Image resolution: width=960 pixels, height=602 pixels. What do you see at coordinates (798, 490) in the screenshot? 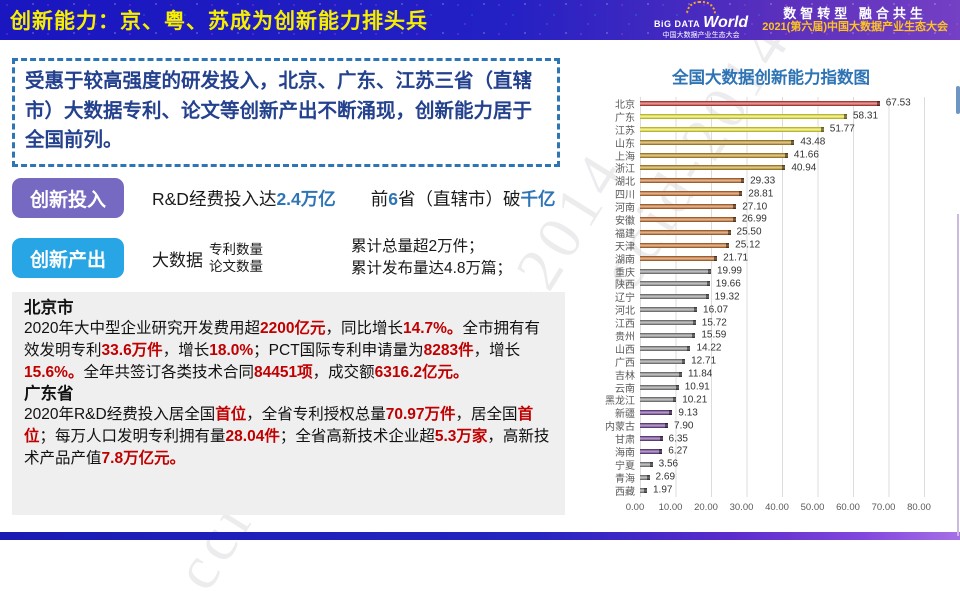
I see `bar-plot-area: 1.97` at bounding box center [798, 490].